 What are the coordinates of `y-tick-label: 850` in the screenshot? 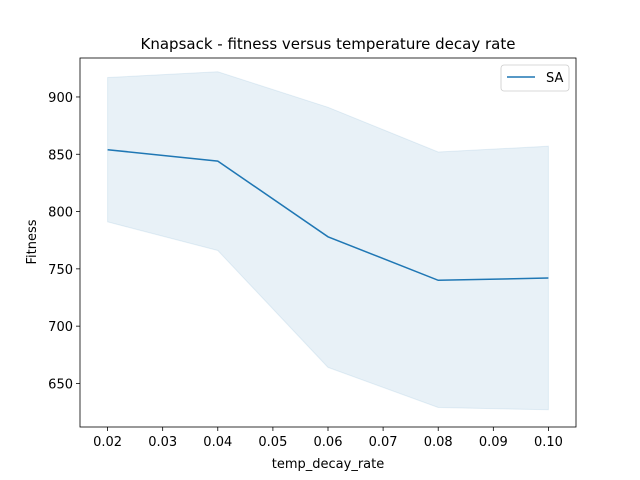 It's located at (60, 155).